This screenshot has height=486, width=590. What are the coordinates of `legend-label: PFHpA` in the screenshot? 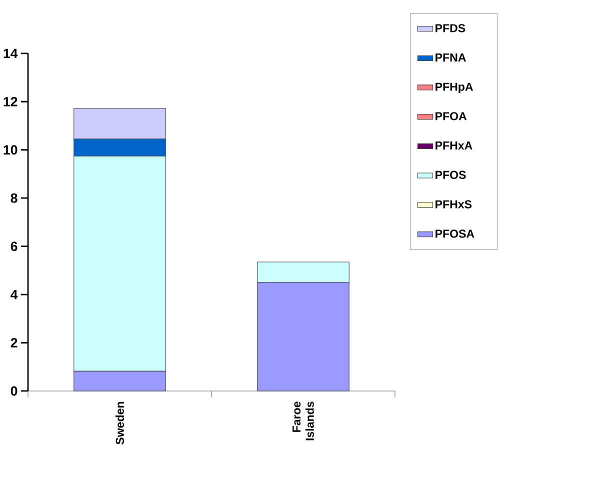 It's located at (454, 88).